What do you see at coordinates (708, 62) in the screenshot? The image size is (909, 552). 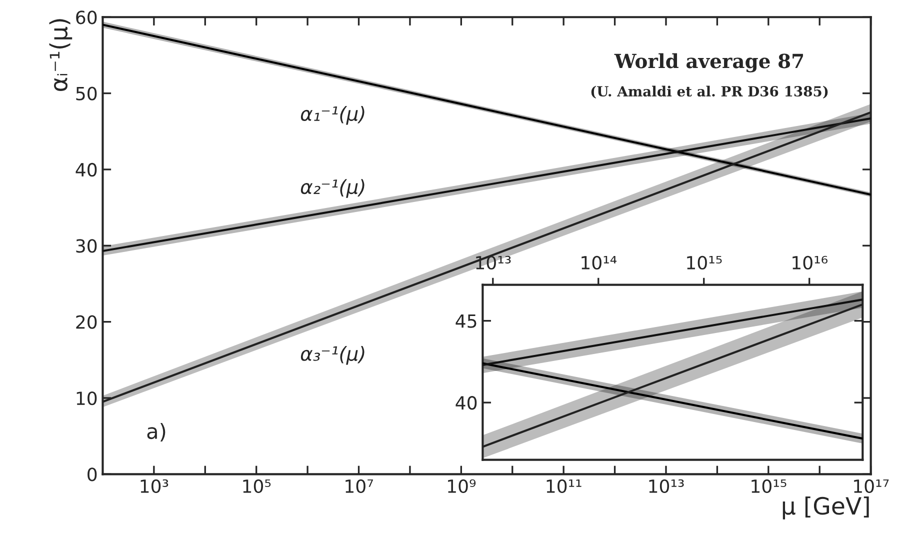 I see `annotation: World average 87` at bounding box center [708, 62].